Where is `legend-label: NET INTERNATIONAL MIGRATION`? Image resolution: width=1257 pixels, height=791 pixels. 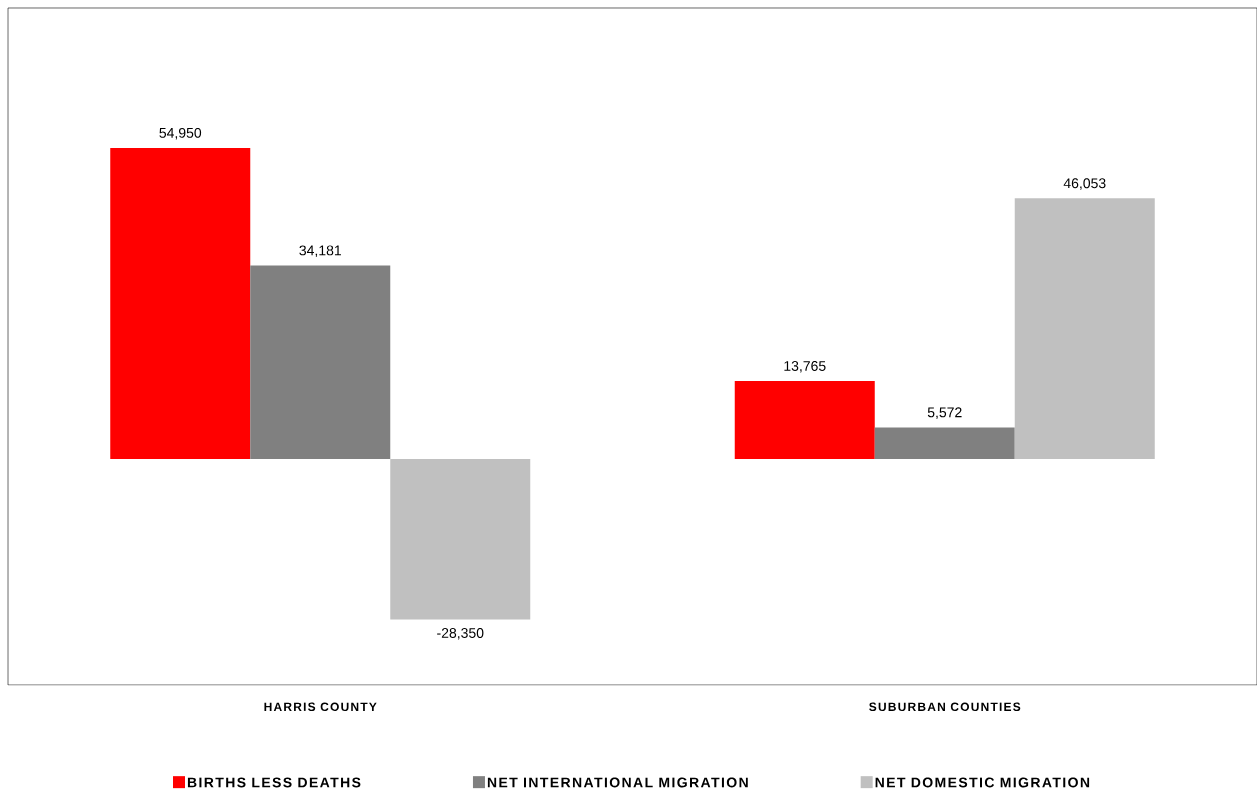
legend-label: NET INTERNATIONAL MIGRATION is located at coordinates (617, 782).